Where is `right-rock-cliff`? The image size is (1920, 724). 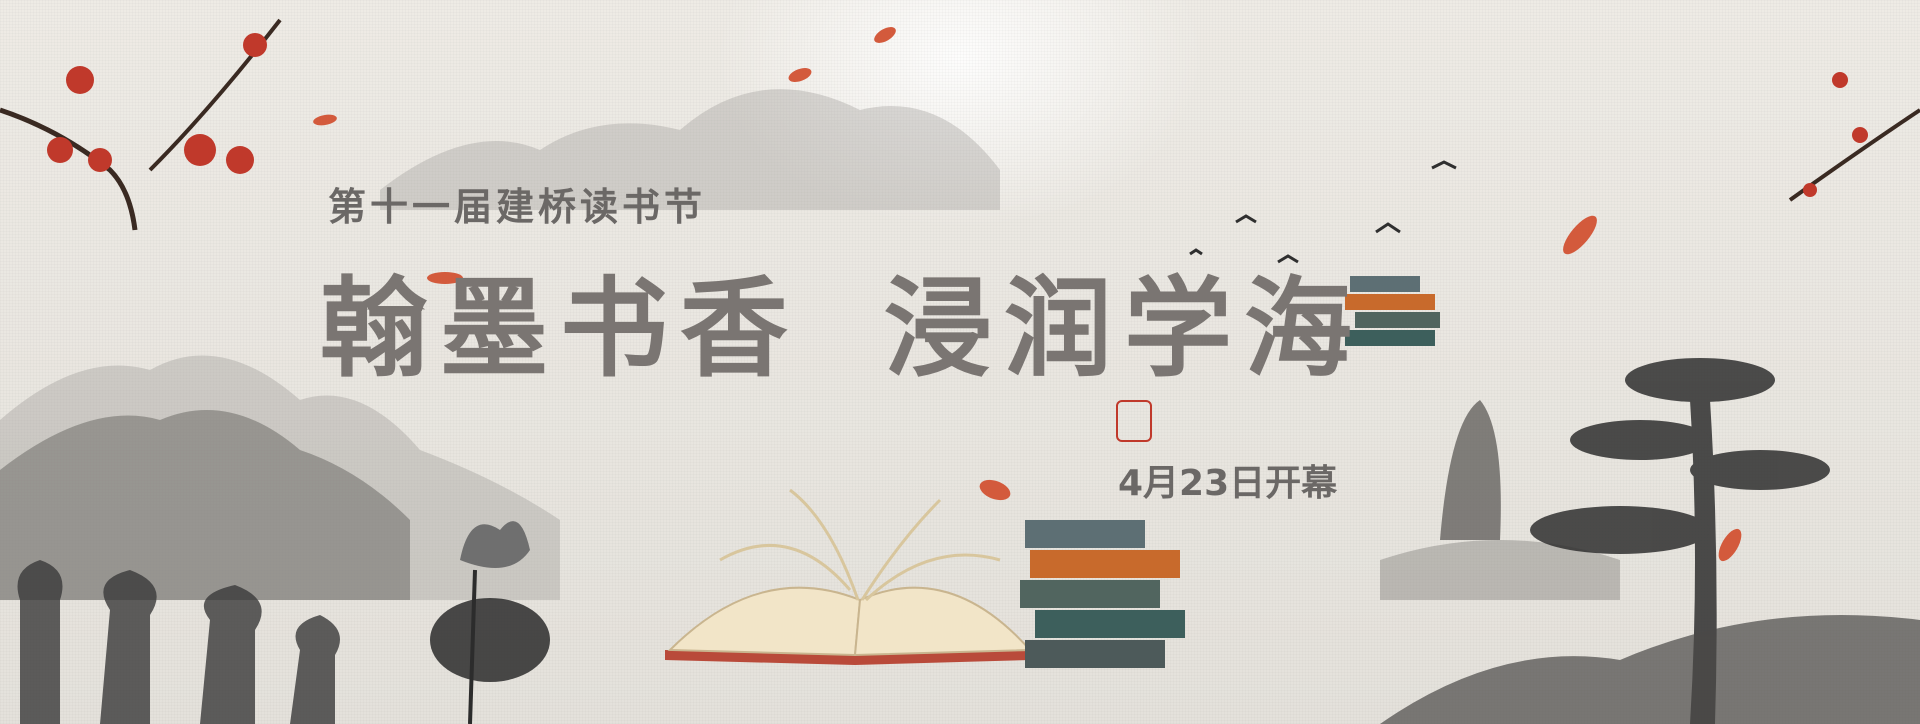 right-rock-cliff is located at coordinates (1500, 500).